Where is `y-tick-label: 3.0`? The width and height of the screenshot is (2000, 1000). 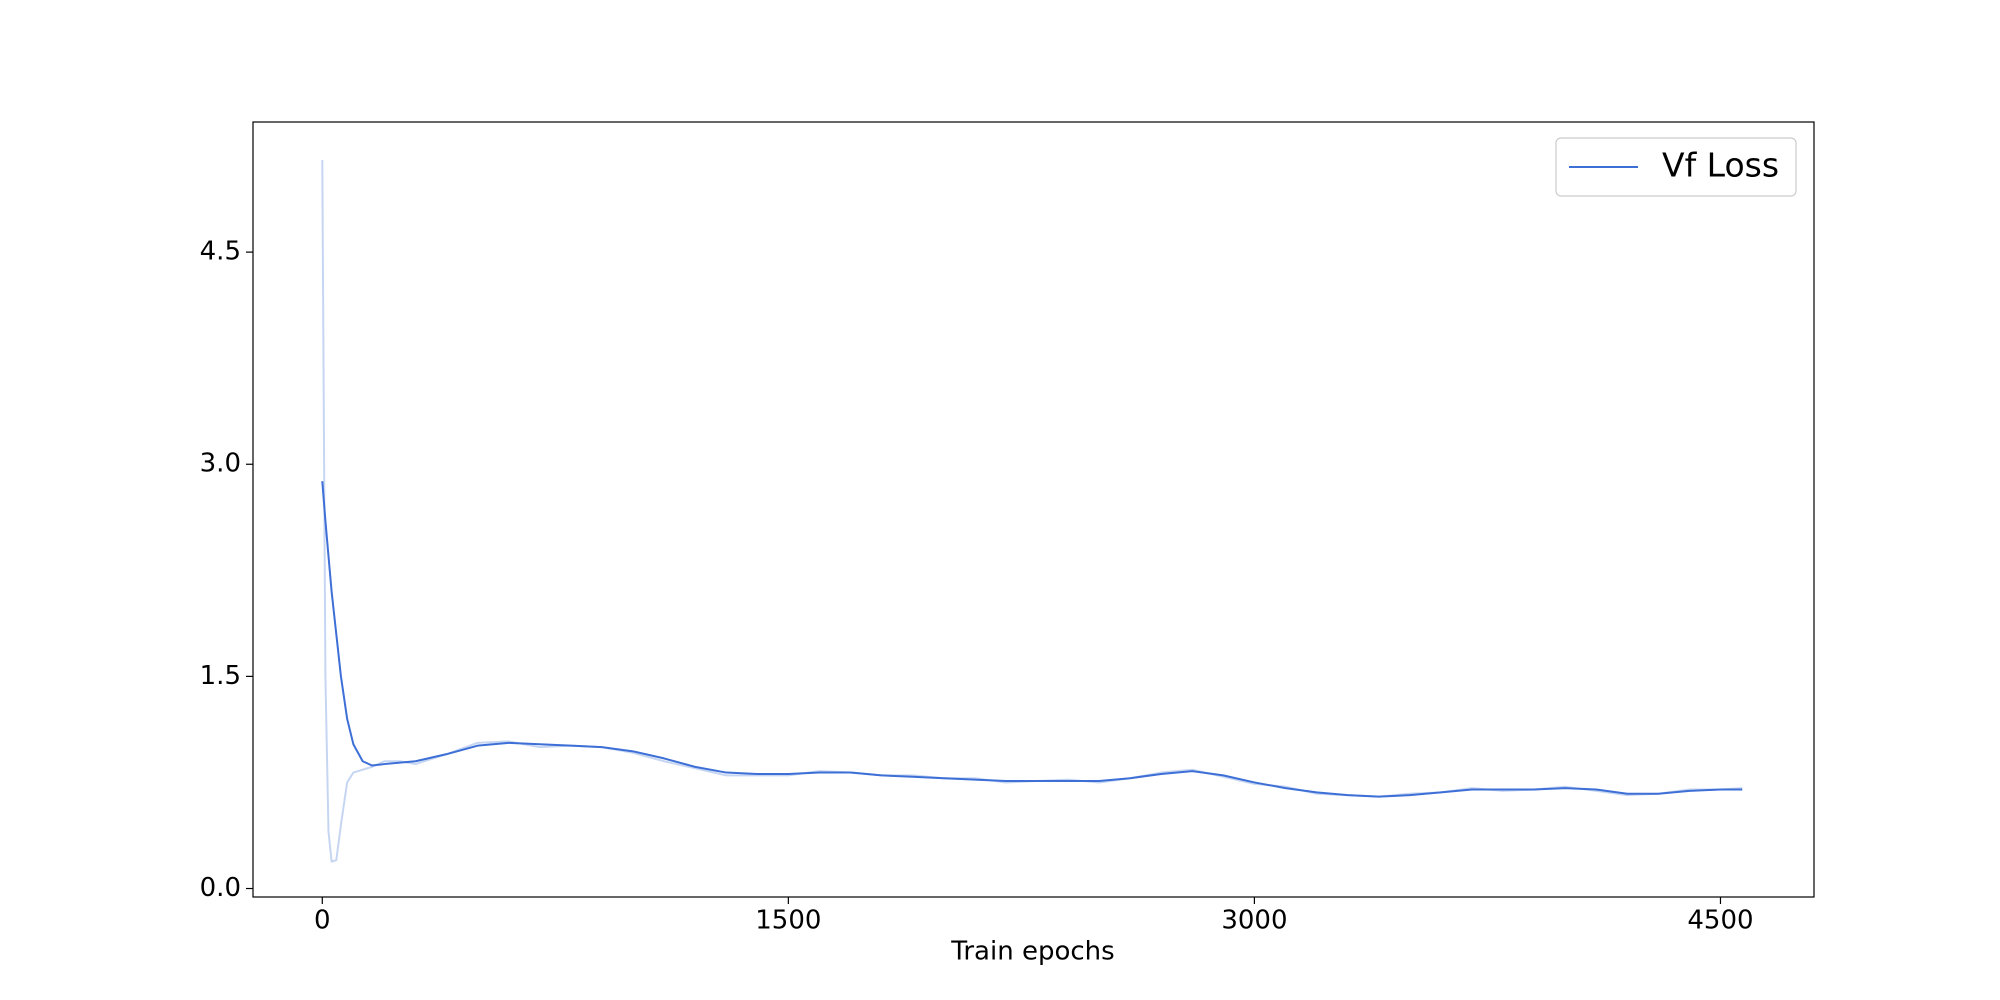 y-tick-label: 3.0 is located at coordinates (220, 464).